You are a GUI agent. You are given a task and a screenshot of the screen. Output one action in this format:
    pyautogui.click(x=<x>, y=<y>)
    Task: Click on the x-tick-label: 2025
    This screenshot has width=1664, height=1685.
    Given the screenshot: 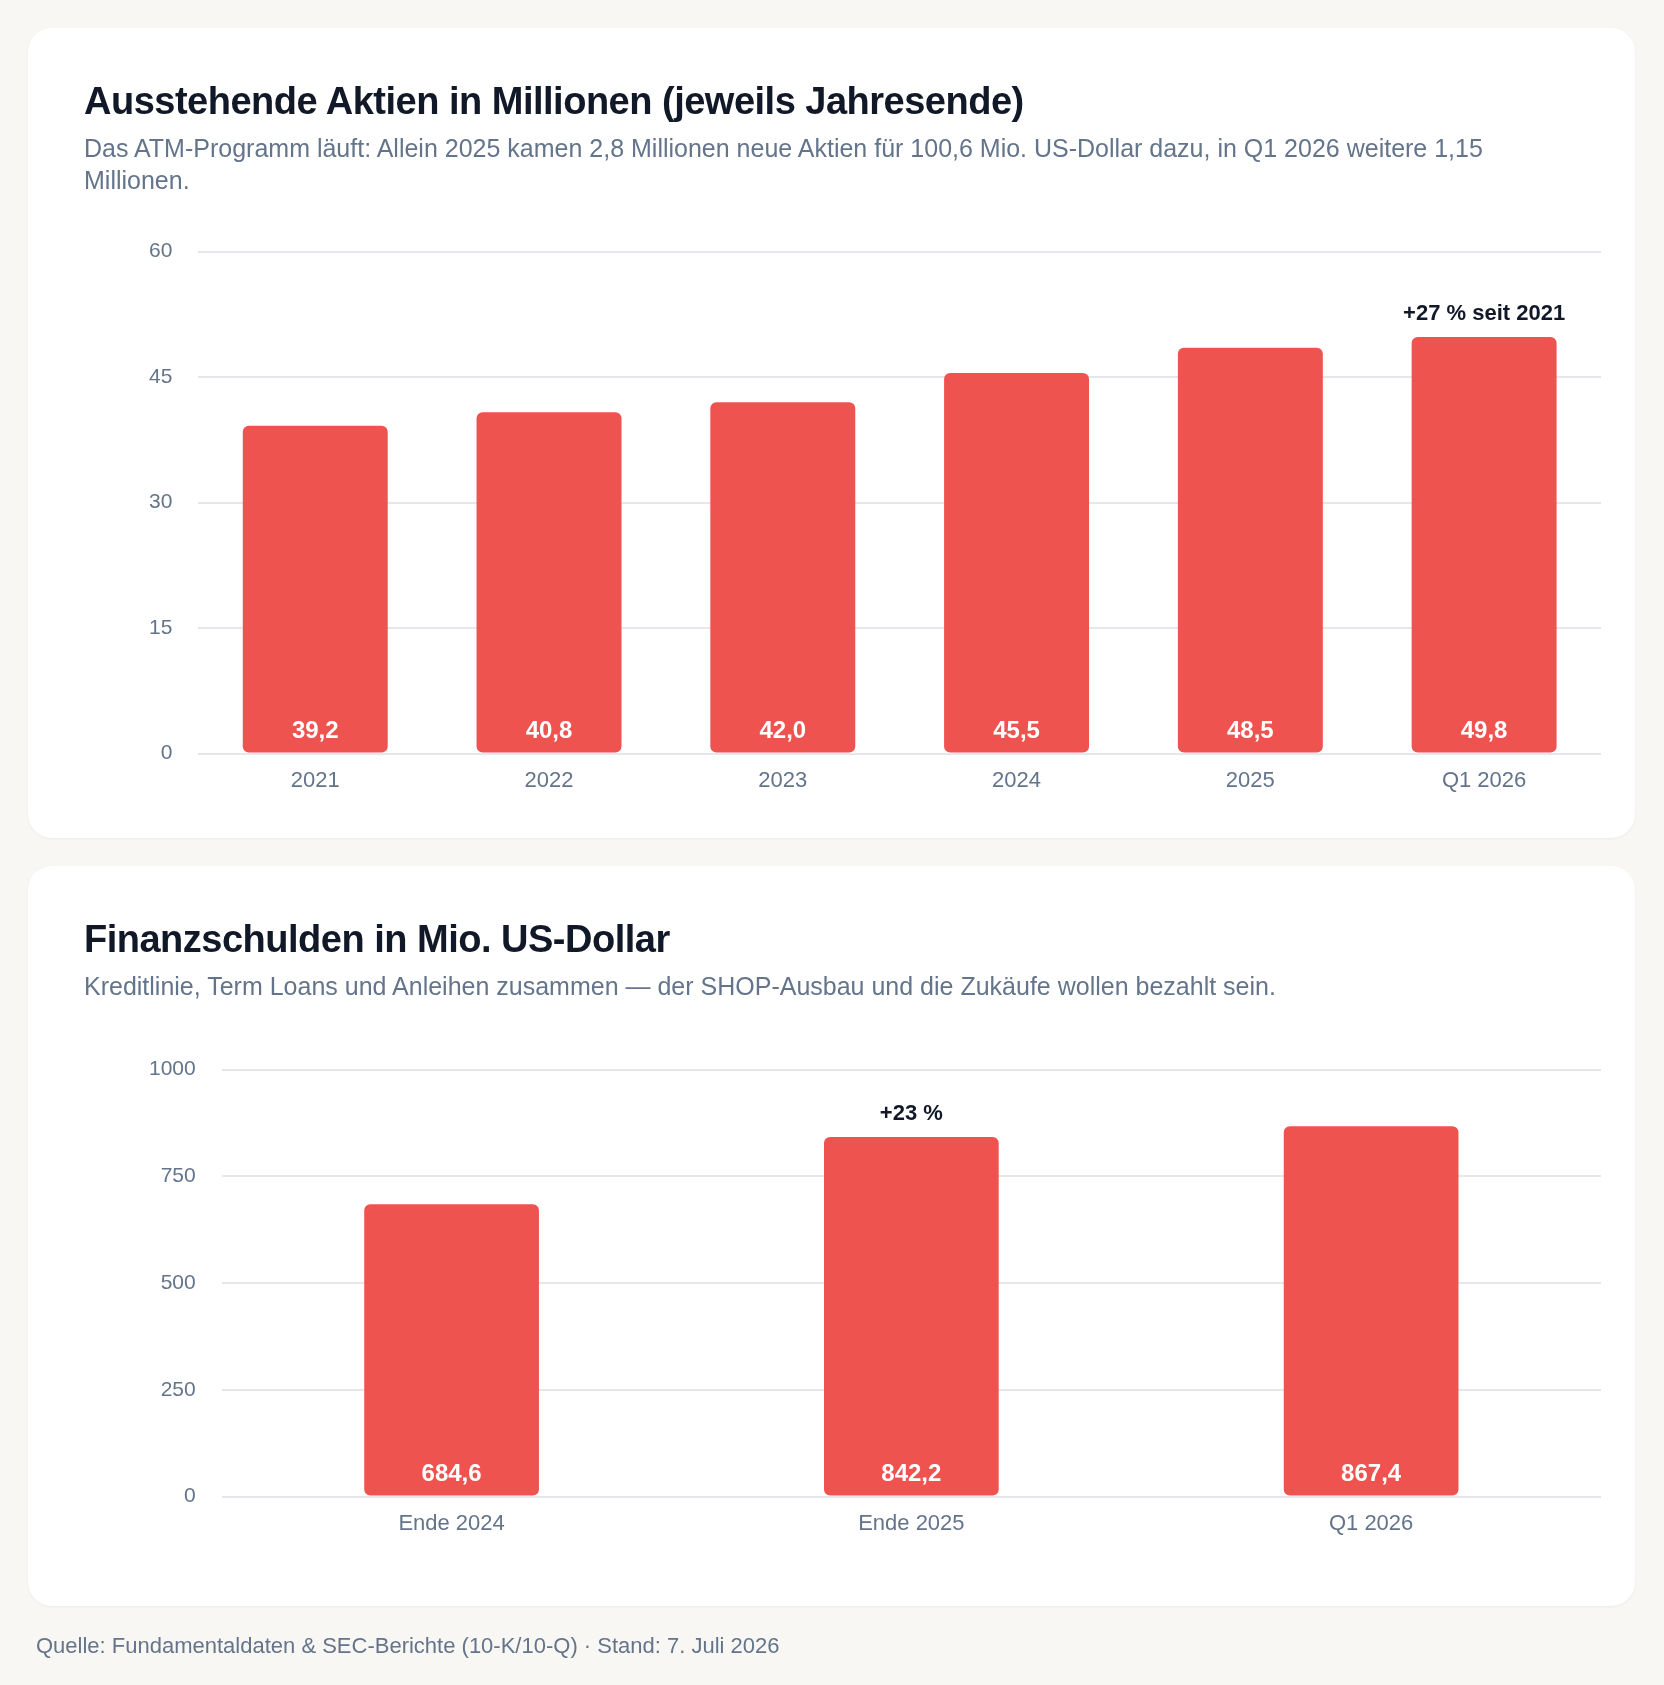 What is the action you would take?
    pyautogui.click(x=1250, y=779)
    